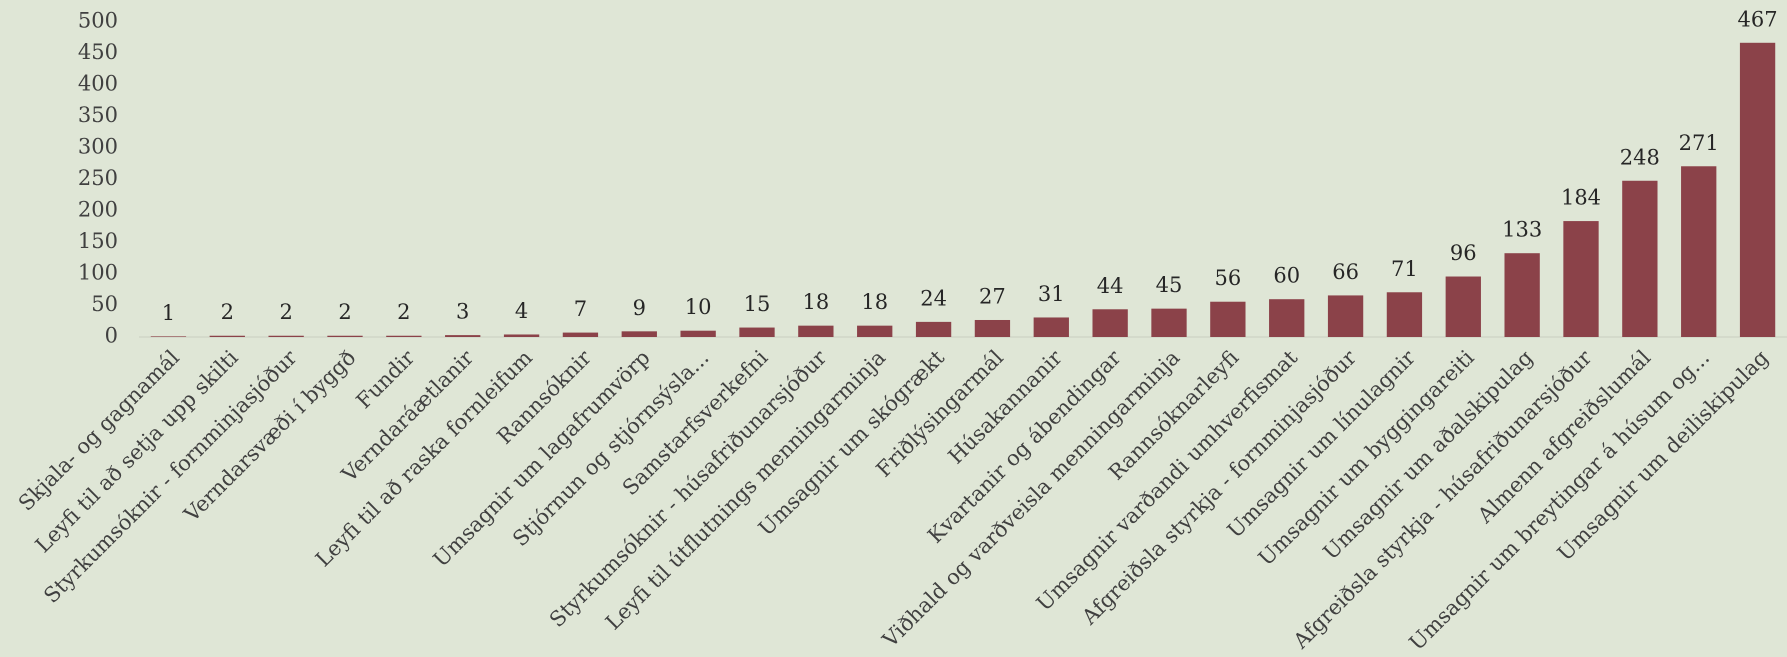 The width and height of the screenshot is (1787, 657). I want to click on data-label: 184, so click(1581, 198).